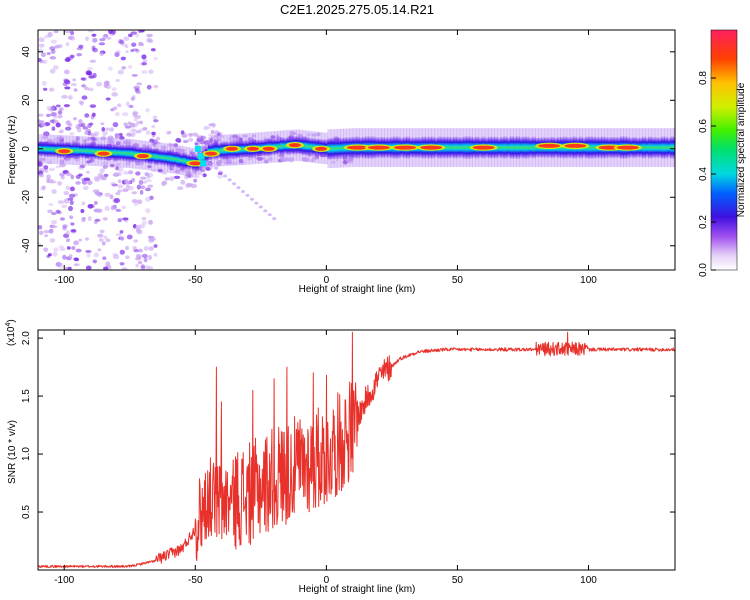 The image size is (750, 600). What do you see at coordinates (327, 580) in the screenshot?
I see `snr-x-tick-label: 0` at bounding box center [327, 580].